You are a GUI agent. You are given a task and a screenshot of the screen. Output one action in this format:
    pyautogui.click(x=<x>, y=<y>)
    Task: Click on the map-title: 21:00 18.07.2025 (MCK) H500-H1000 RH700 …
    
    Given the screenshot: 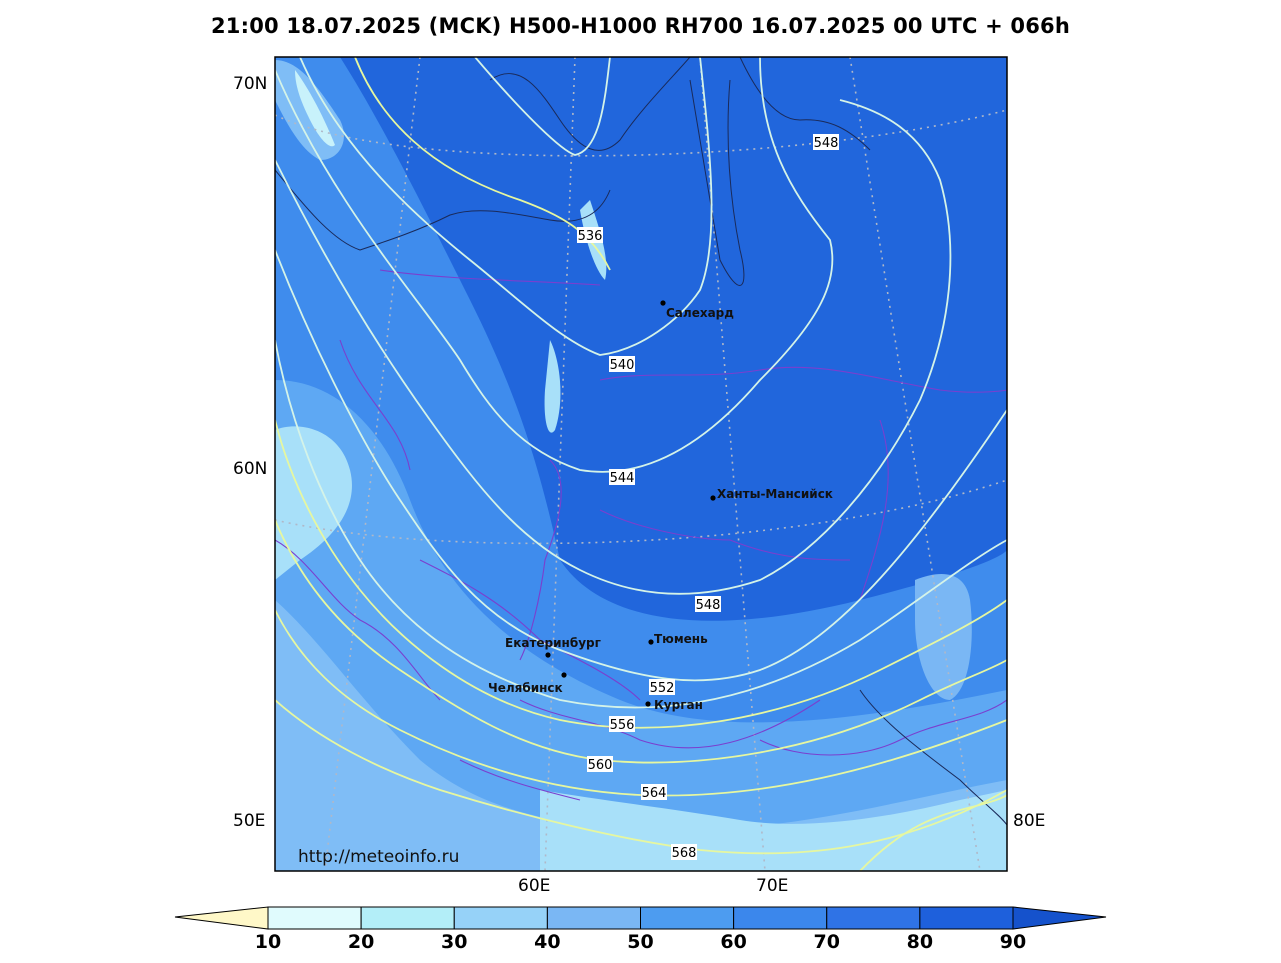 What is the action you would take?
    pyautogui.click(x=640, y=26)
    